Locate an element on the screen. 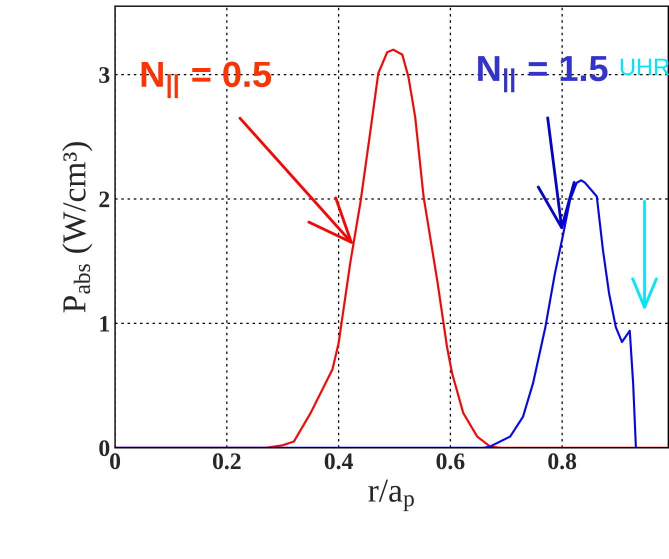  x-tick-label: 0.8 is located at coordinates (562, 461).